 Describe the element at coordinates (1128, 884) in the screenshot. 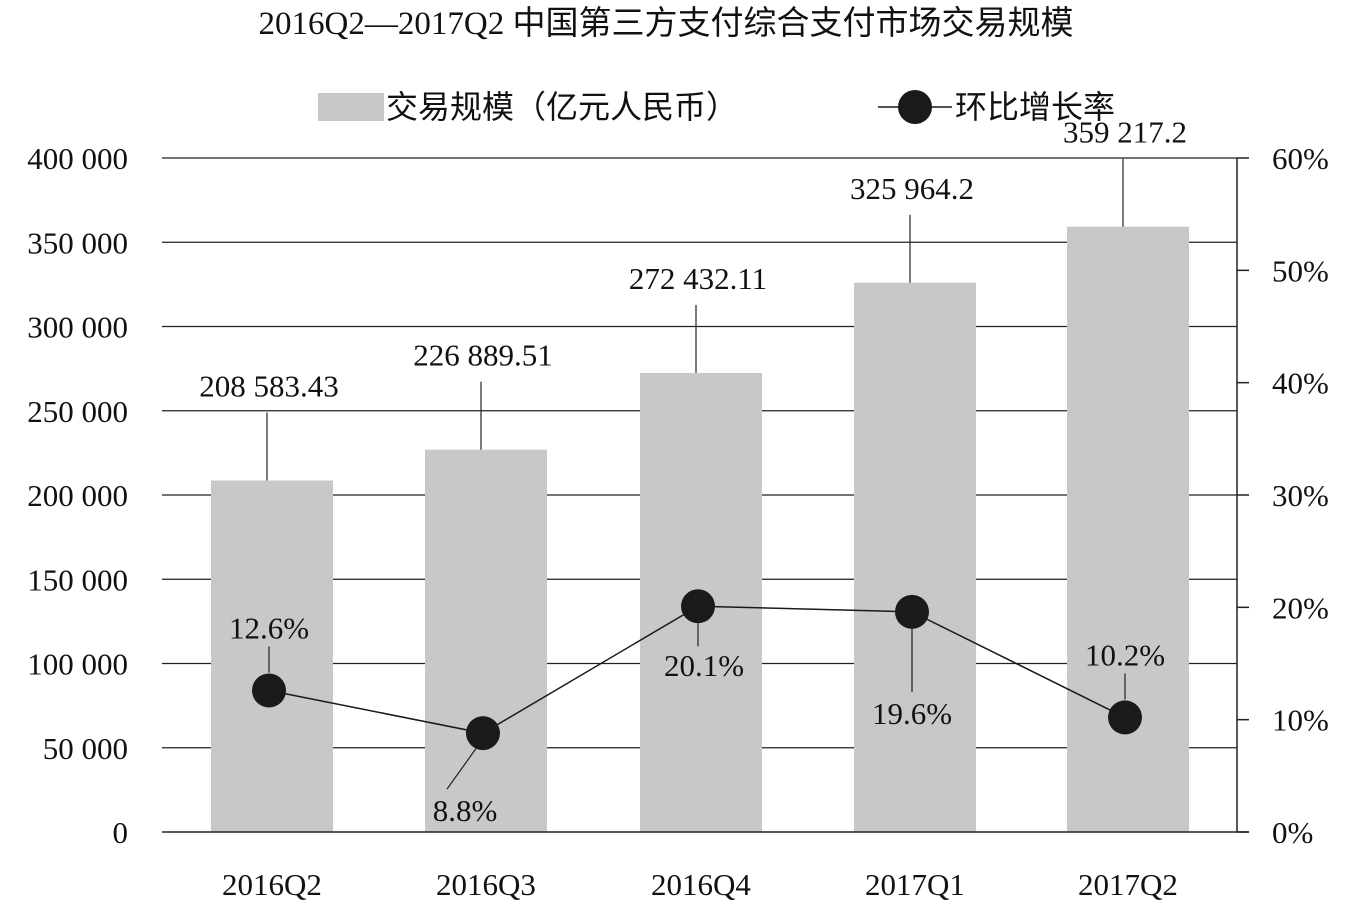

I see `category-label: 2017Q2` at that location.